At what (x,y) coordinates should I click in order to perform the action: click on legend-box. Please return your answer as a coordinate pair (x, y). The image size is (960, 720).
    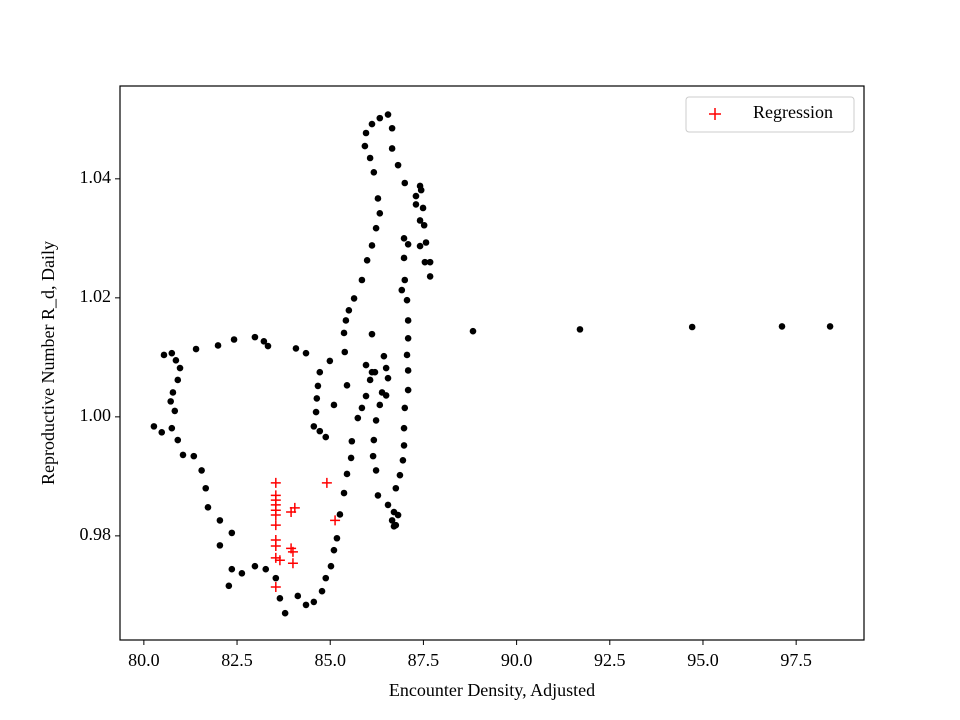
    Looking at the image, I should click on (770, 114).